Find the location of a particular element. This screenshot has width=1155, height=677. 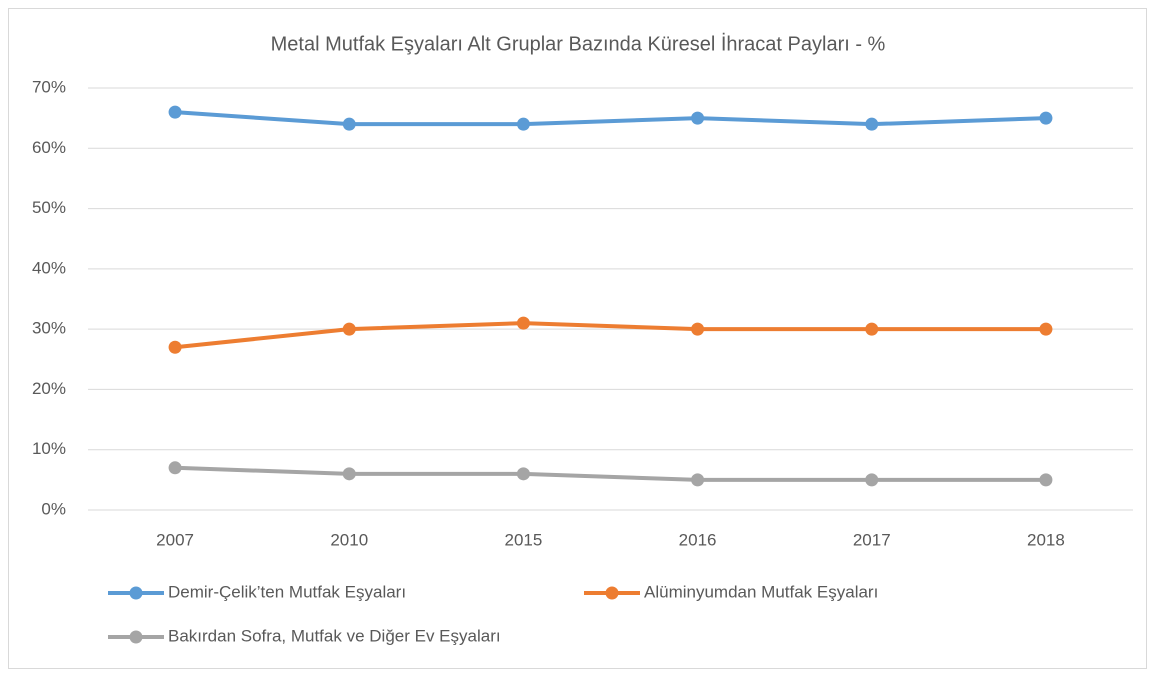

y-tick-label: 60% is located at coordinates (49, 147).